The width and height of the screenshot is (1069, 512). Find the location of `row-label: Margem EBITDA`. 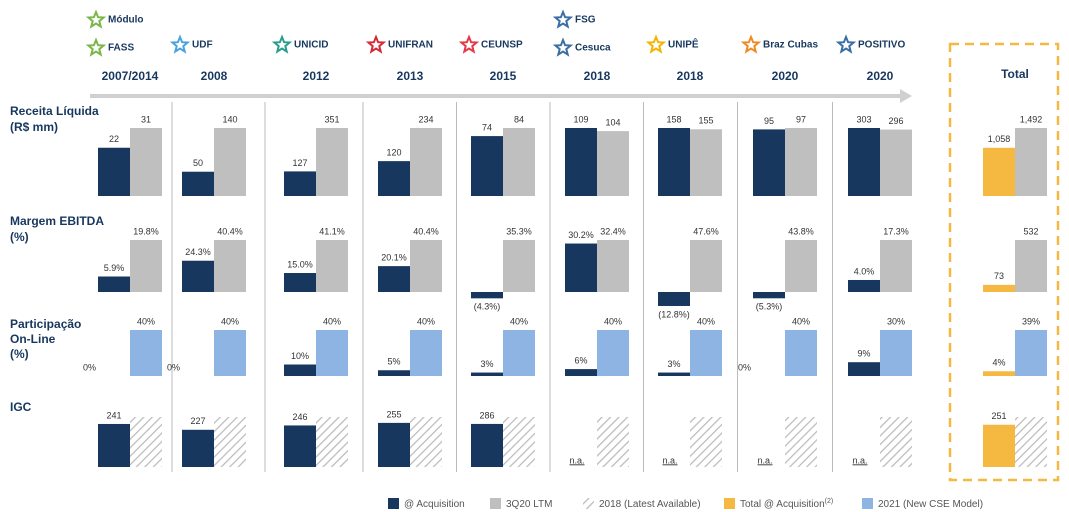

row-label: Margem EBITDA is located at coordinates (57, 221).